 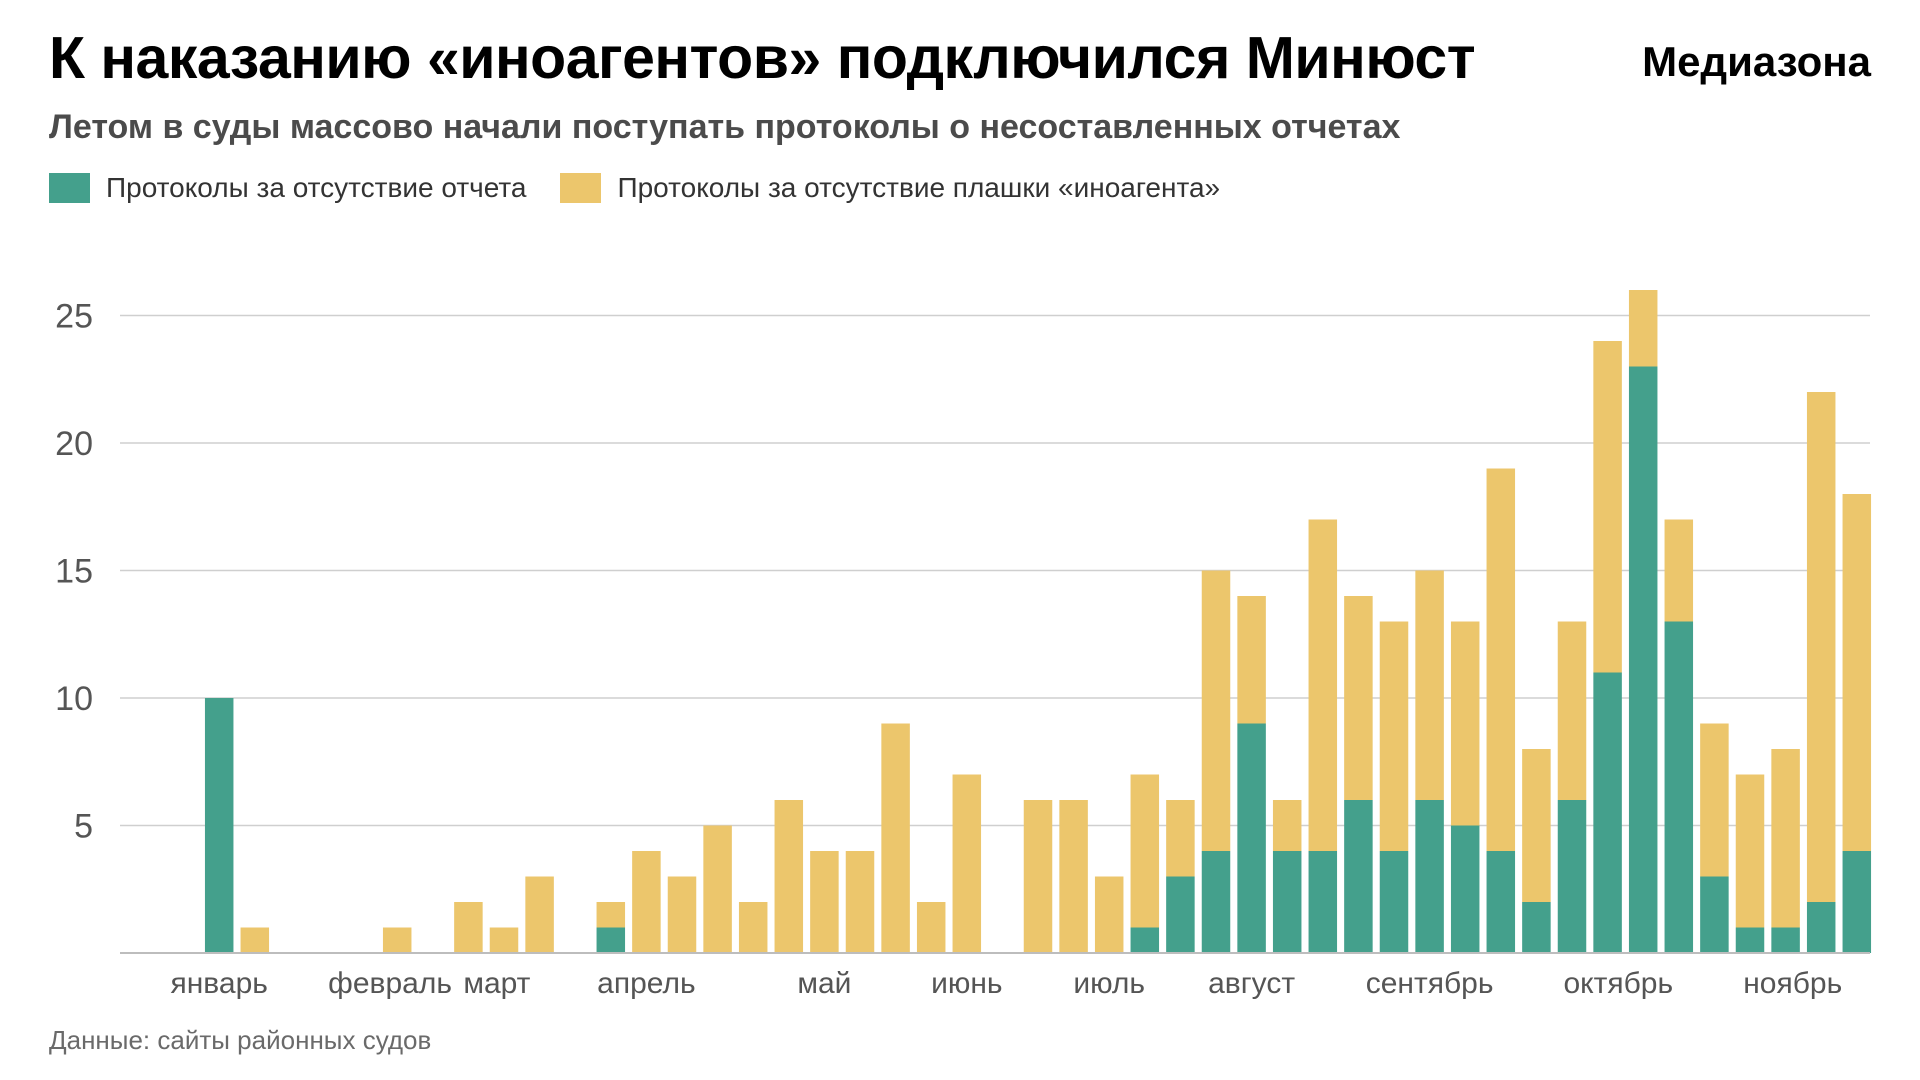 I want to click on x-tick-label-7: август, so click(x=1251, y=983).